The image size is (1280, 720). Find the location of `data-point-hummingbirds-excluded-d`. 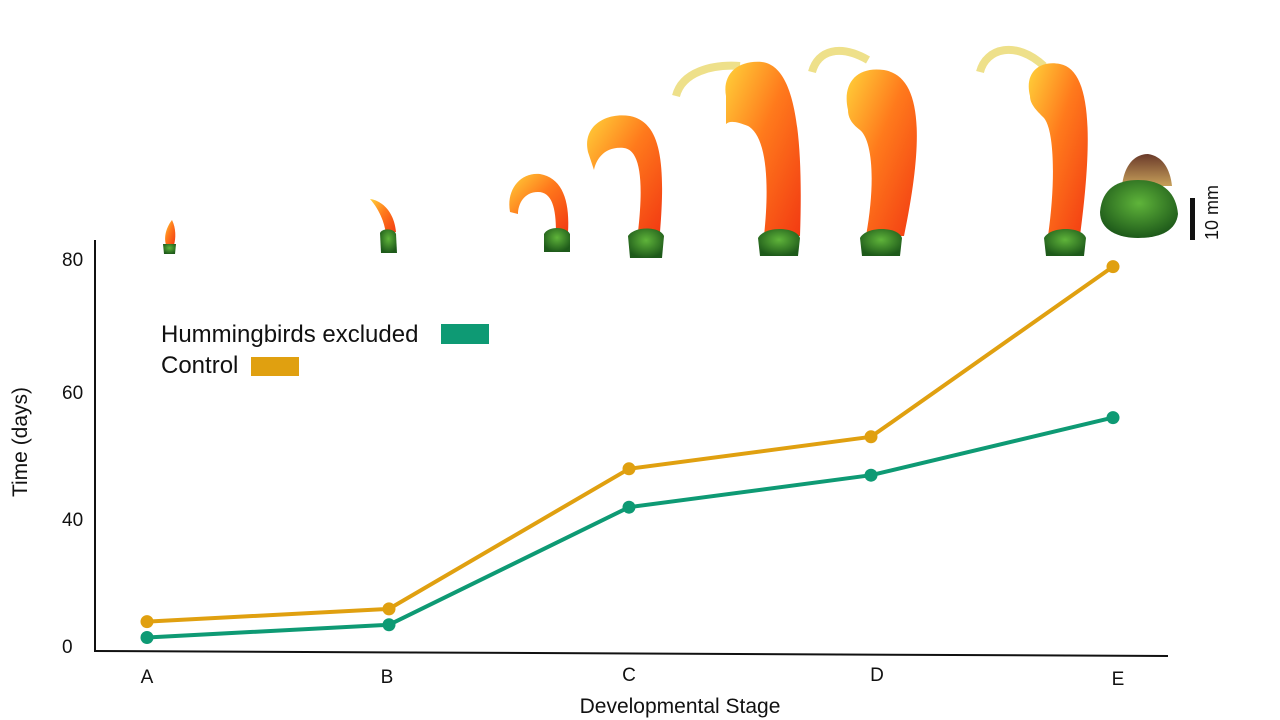

data-point-hummingbirds-excluded-d is located at coordinates (871, 475).